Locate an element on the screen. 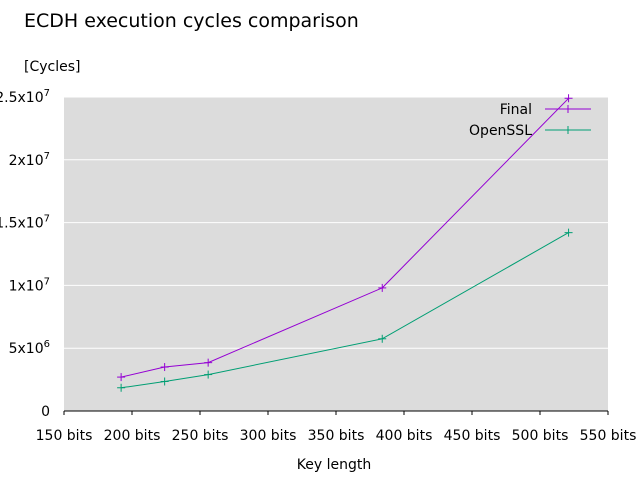 The width and height of the screenshot is (640, 480). legend: Final OpenSSL is located at coordinates (530, 120).